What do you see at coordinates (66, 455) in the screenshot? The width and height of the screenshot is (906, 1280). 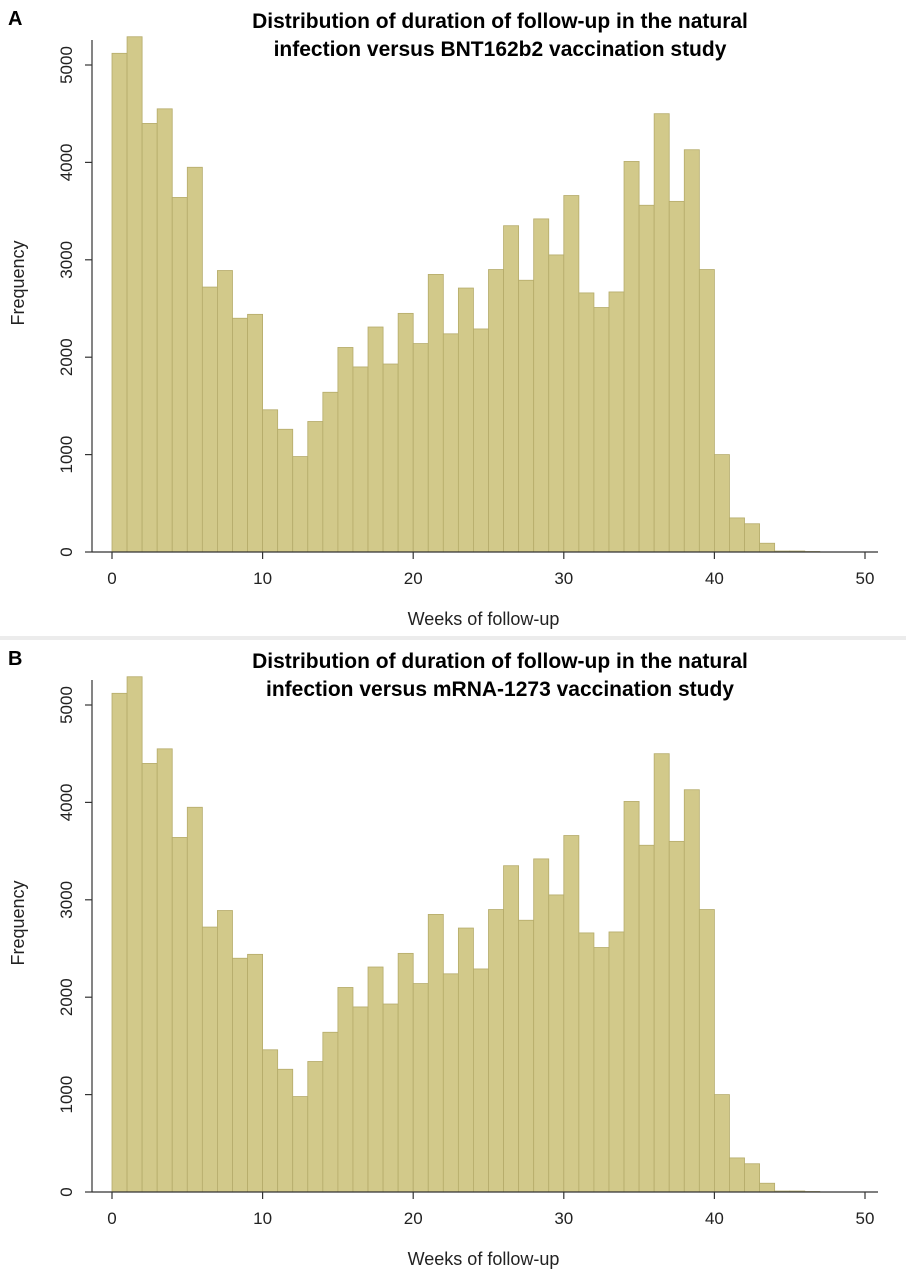 I see `y-tick-label: 1000` at bounding box center [66, 455].